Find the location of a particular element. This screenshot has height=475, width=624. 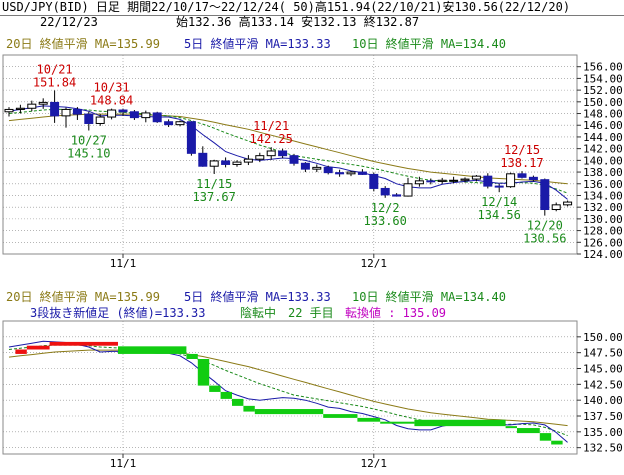

annotation-value: 142.25 is located at coordinates (271, 139).